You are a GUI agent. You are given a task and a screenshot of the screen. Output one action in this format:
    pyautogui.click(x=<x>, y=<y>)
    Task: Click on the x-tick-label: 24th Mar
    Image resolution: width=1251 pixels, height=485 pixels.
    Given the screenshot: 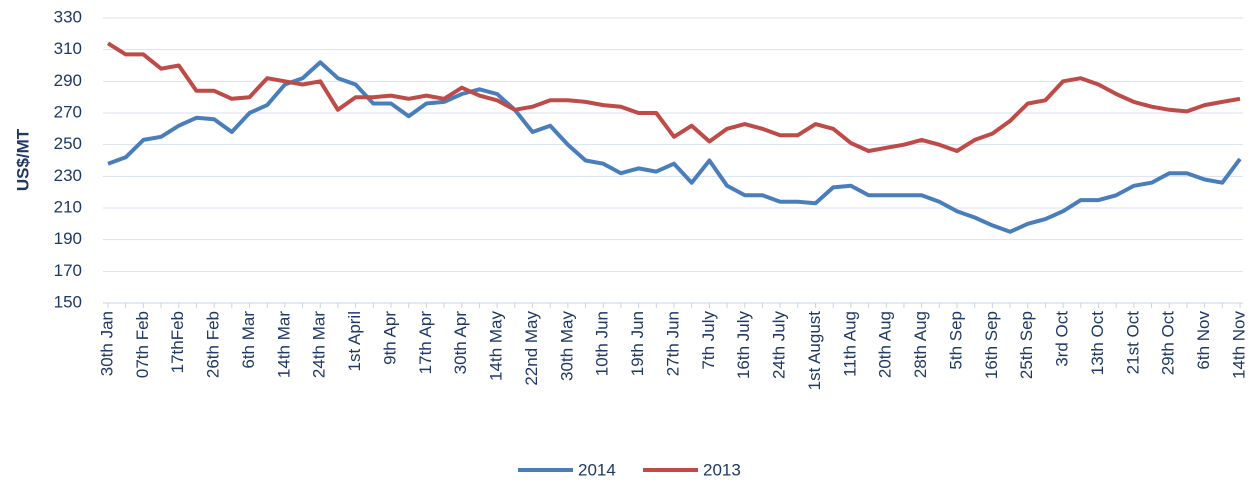 What is the action you would take?
    pyautogui.click(x=319, y=344)
    